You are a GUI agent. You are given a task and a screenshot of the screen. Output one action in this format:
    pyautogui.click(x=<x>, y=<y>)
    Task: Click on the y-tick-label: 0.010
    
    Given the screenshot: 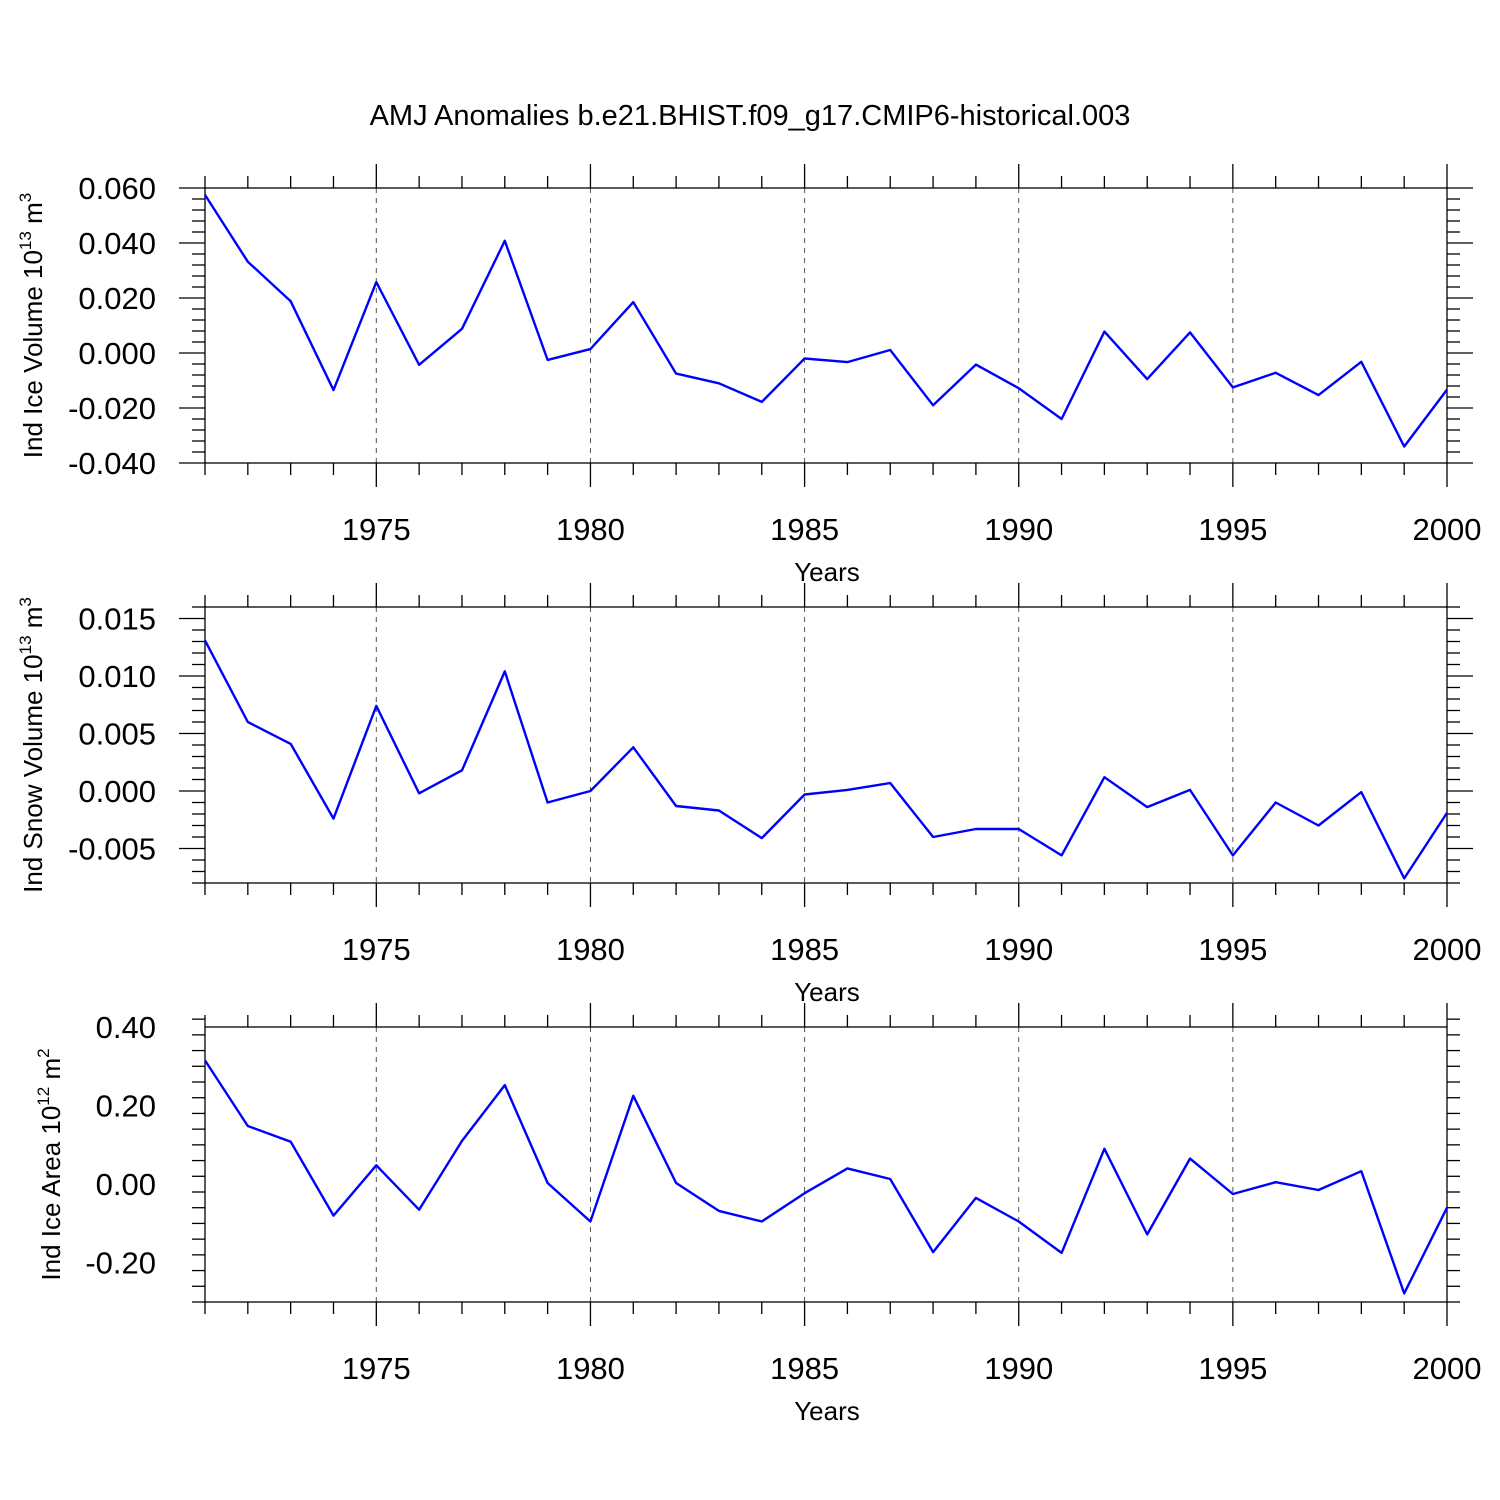 What is the action you would take?
    pyautogui.click(x=117, y=676)
    